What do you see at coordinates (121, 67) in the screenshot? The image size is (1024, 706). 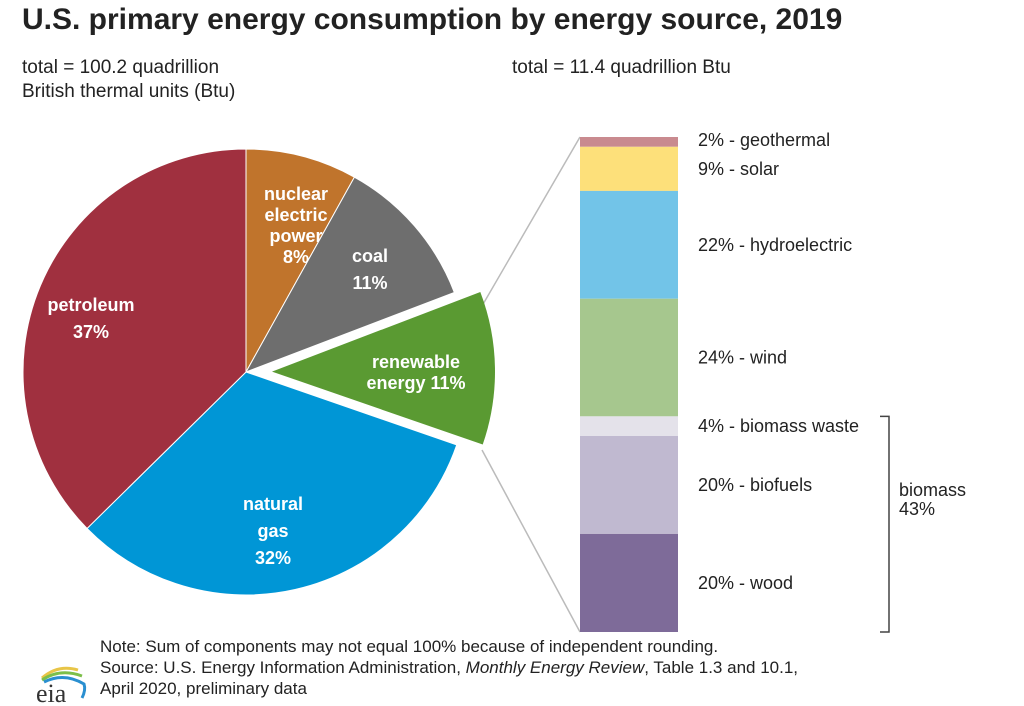 I see `pie-total-line1: total = 100.2 quadrillion` at bounding box center [121, 67].